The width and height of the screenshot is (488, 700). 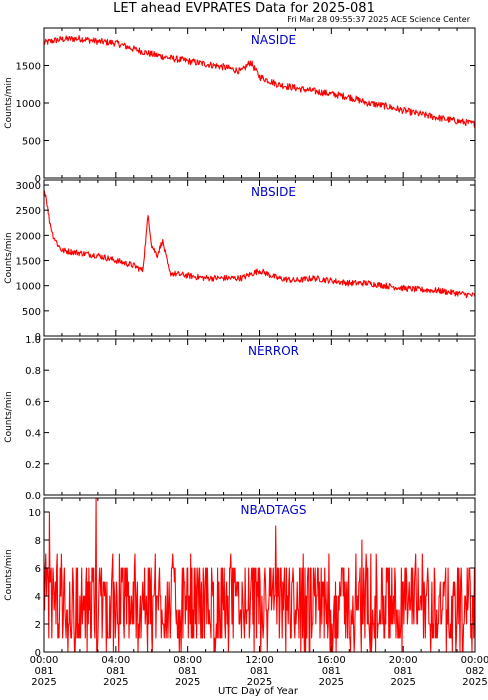 What do you see at coordinates (33, 340) in the screenshot?
I see `y-tick-label: 1.0` at bounding box center [33, 340].